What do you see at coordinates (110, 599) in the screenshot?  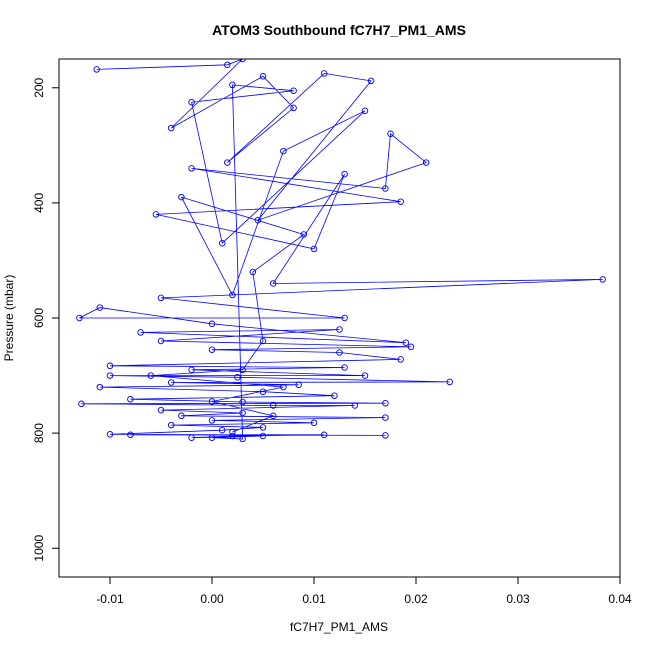 I see `x-tick-label: -0.01` at bounding box center [110, 599].